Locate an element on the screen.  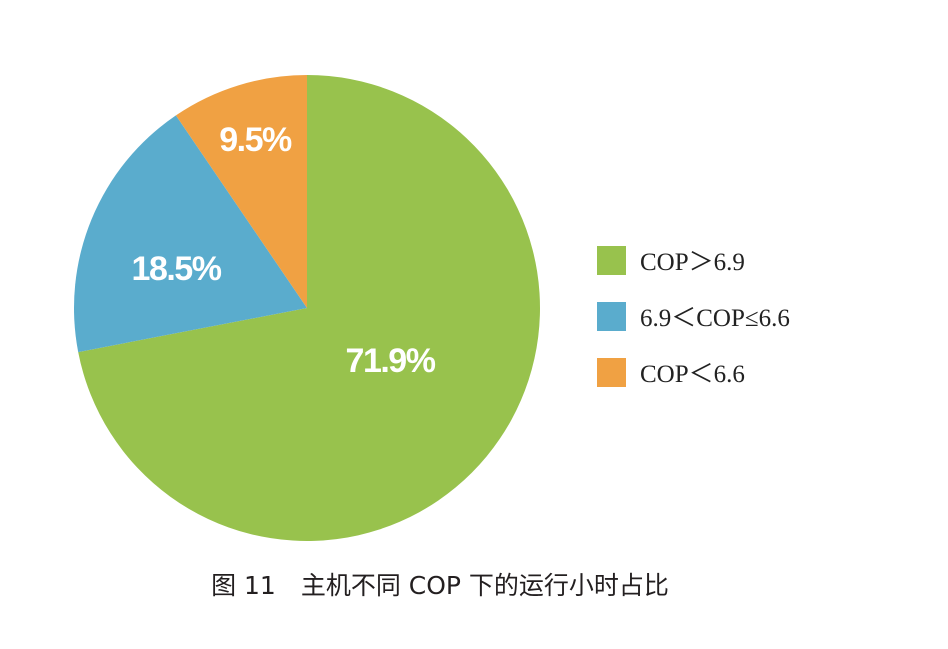
pie-slice-value-label: 71.9% is located at coordinates (391, 361).